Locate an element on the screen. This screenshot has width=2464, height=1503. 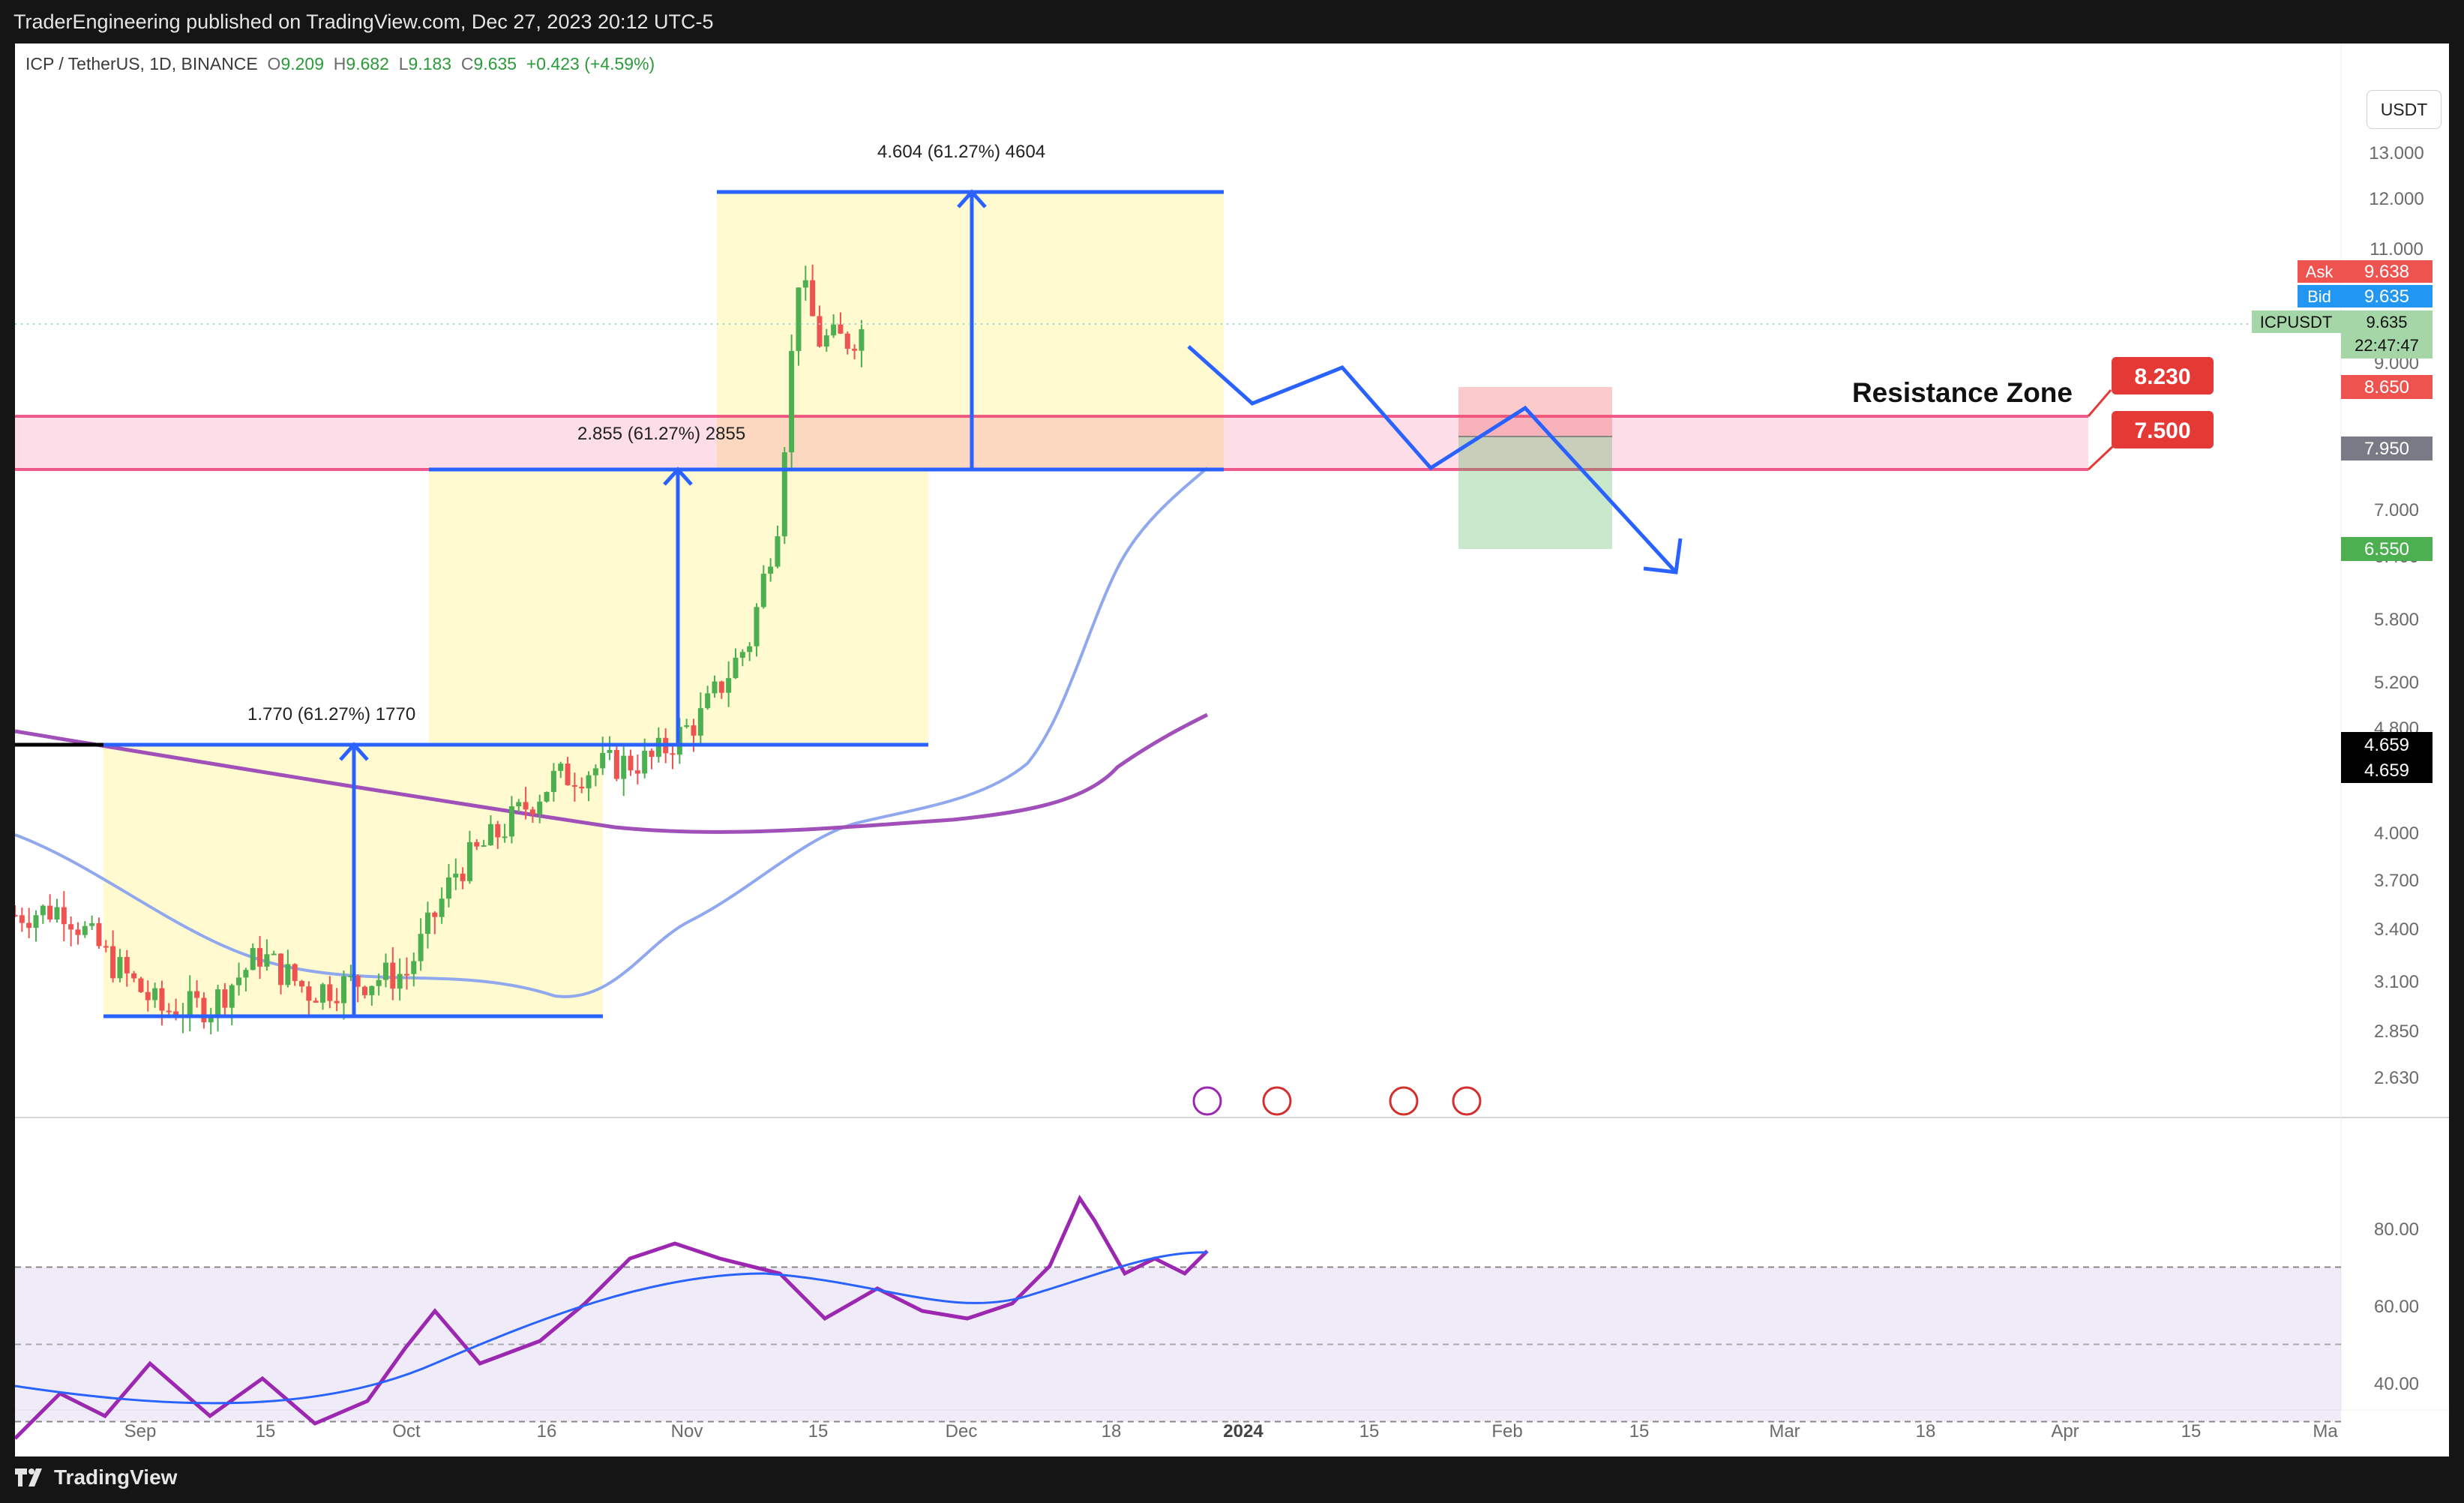
price-tick-label: 11.000 is located at coordinates (2397, 249).